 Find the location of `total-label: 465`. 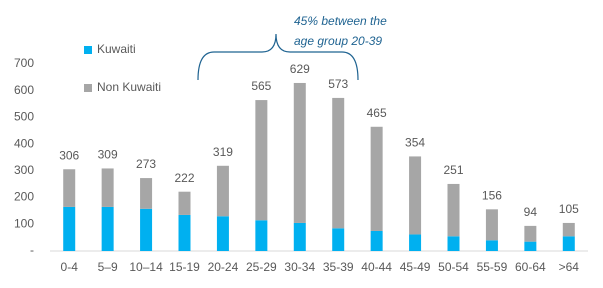

total-label: 465 is located at coordinates (377, 113).